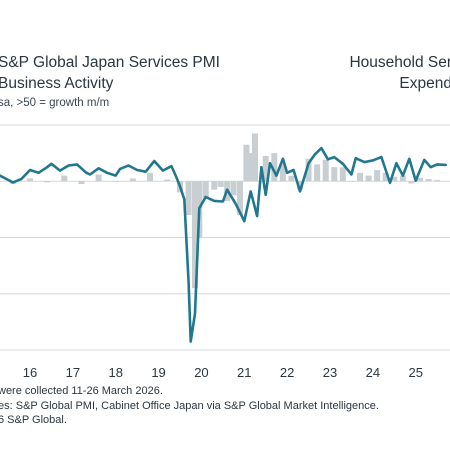 This screenshot has width=450, height=450. Describe the element at coordinates (55, 103) in the screenshot. I see `chart-subtitle: sa, >50 = growth m/m` at that location.